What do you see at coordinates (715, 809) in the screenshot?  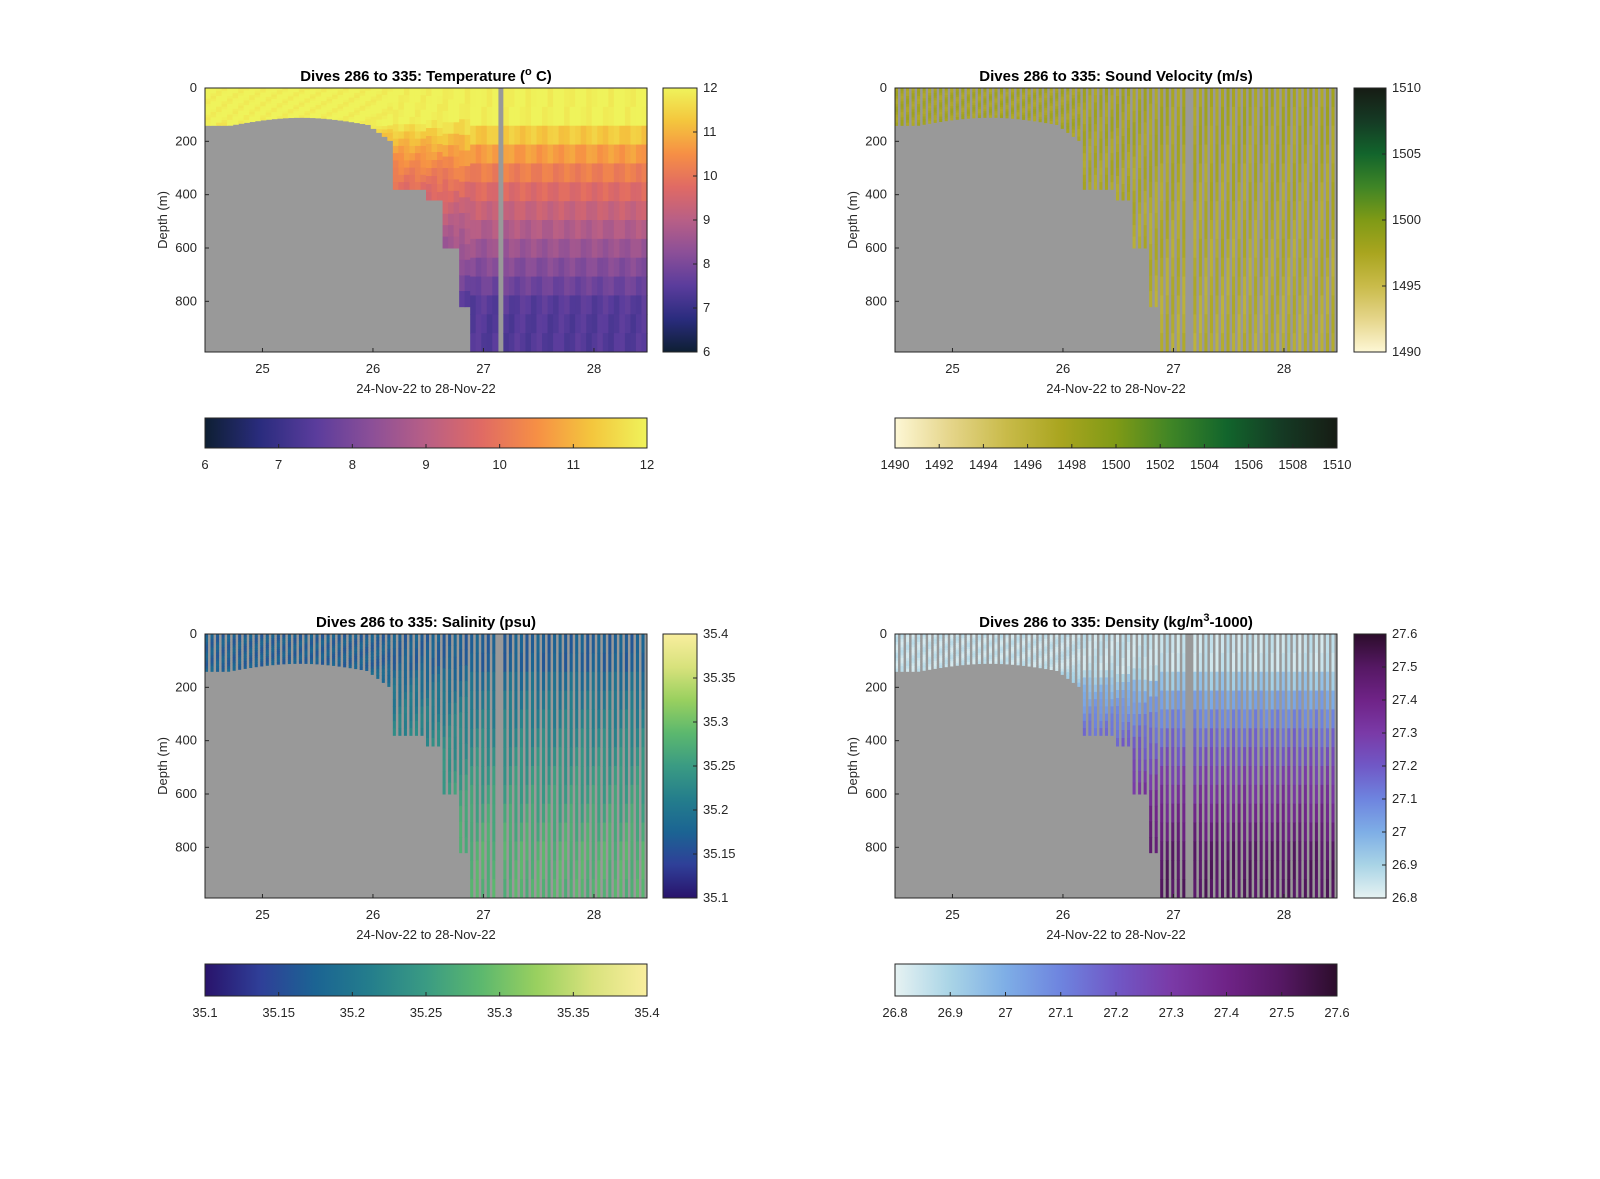 I see `colorbar-tick-label: 35.2` at bounding box center [715, 809].